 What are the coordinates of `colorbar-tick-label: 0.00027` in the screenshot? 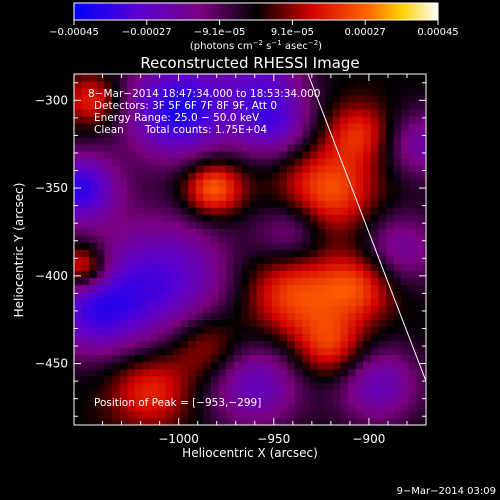 It's located at (365, 32).